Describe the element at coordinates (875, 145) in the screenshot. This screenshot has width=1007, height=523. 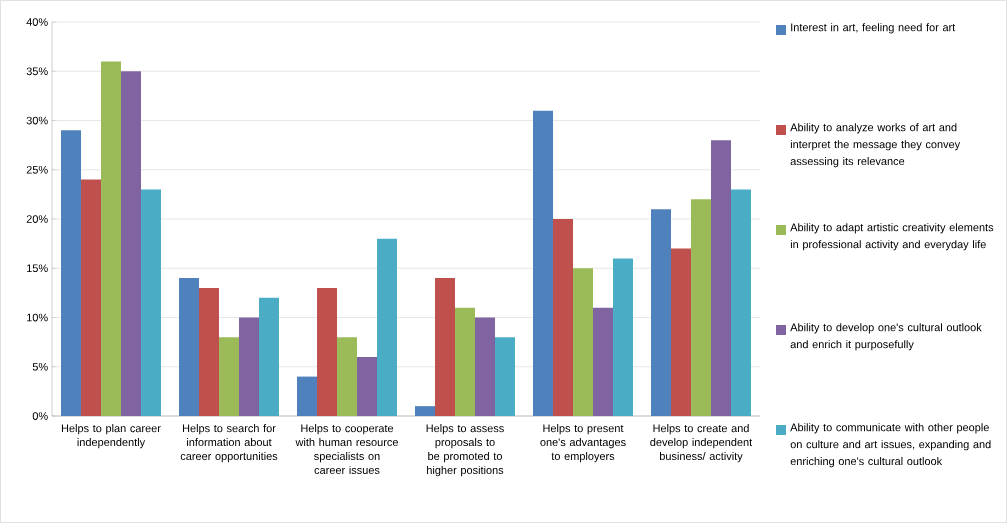
I see `legend-label: Ability to analyze works of art and interpret the message they convey assessing its relevance` at that location.